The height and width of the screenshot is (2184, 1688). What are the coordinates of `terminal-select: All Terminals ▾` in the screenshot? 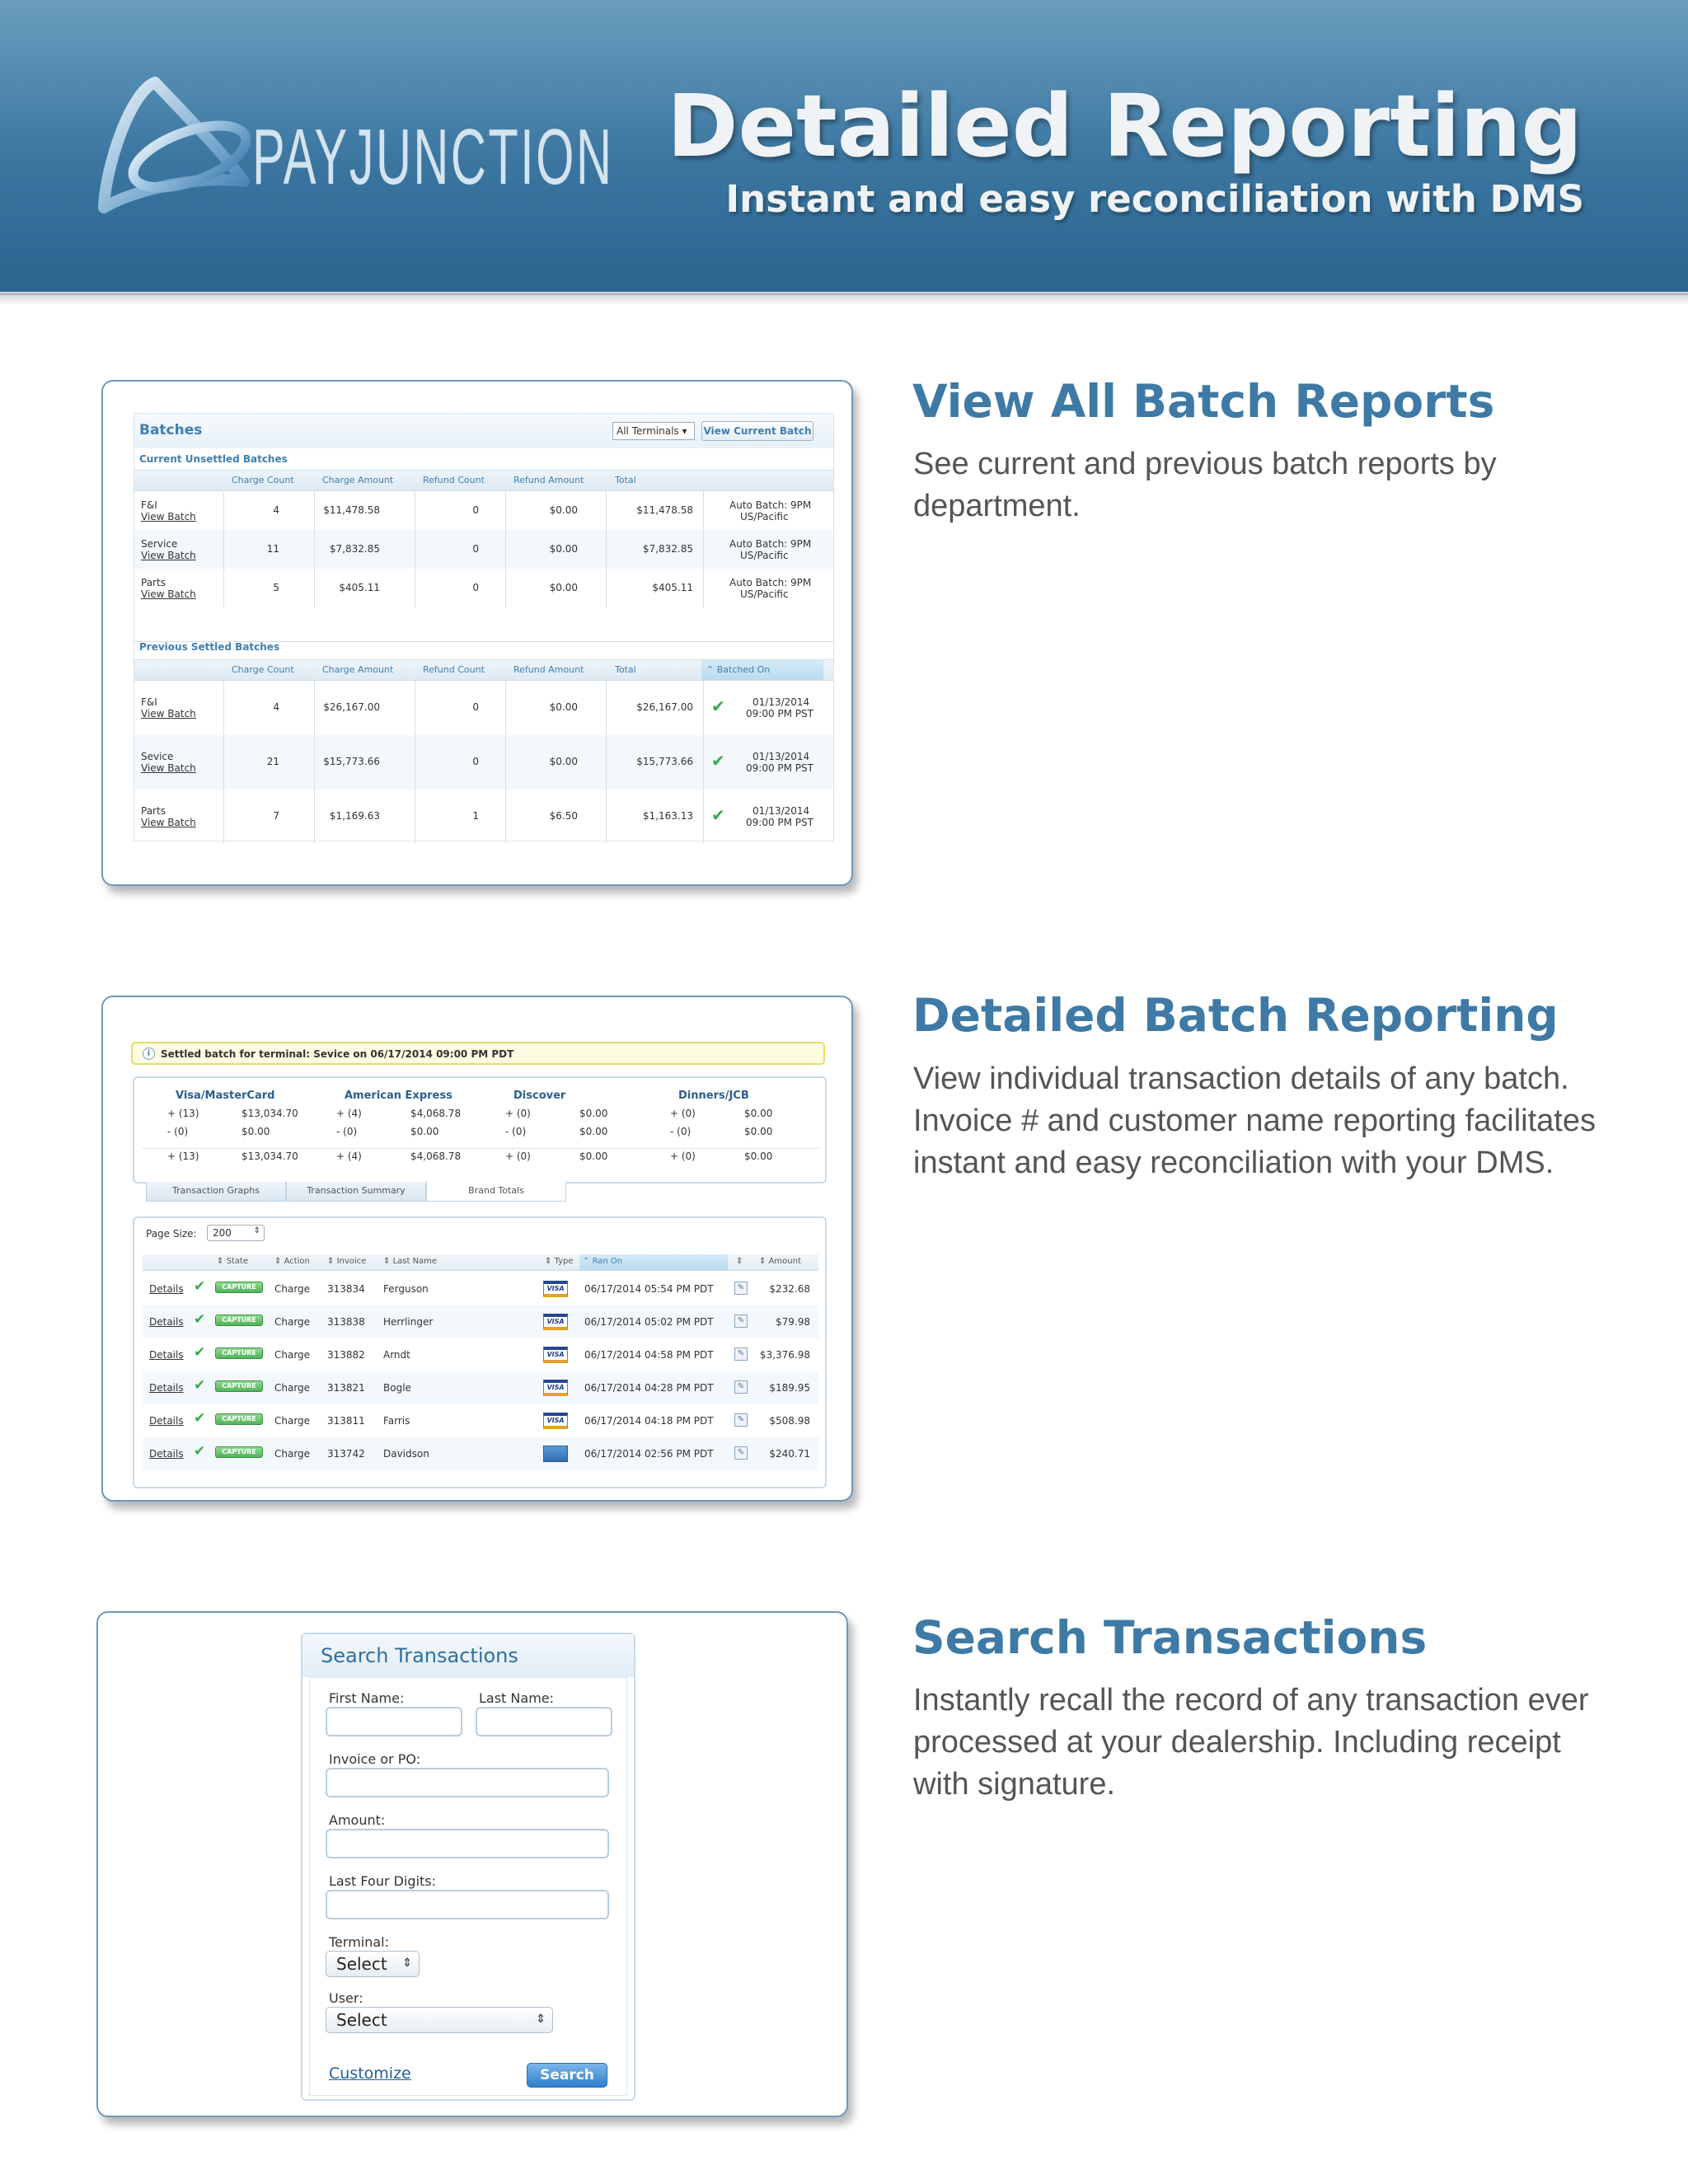 It's located at (653, 431).